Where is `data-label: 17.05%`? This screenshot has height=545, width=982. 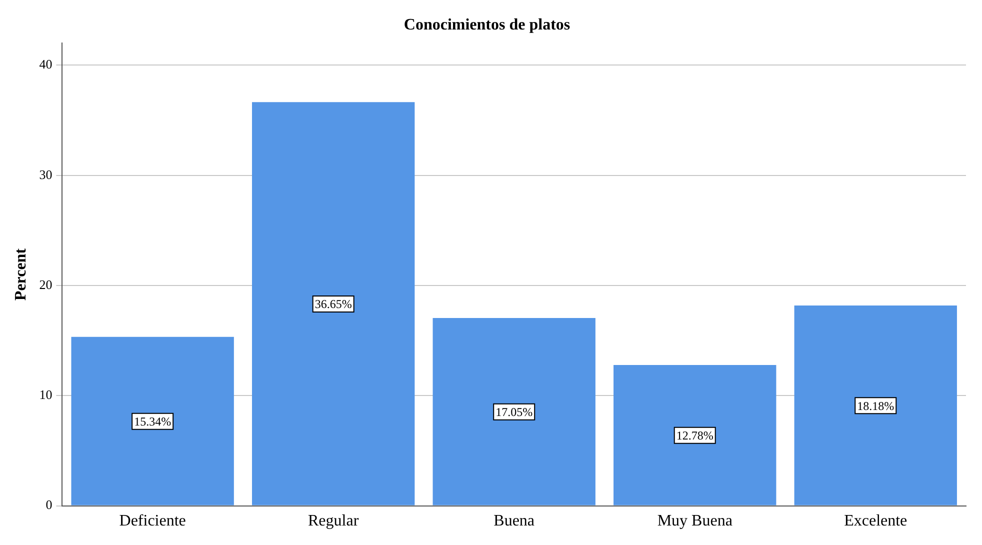 data-label: 17.05% is located at coordinates (514, 412).